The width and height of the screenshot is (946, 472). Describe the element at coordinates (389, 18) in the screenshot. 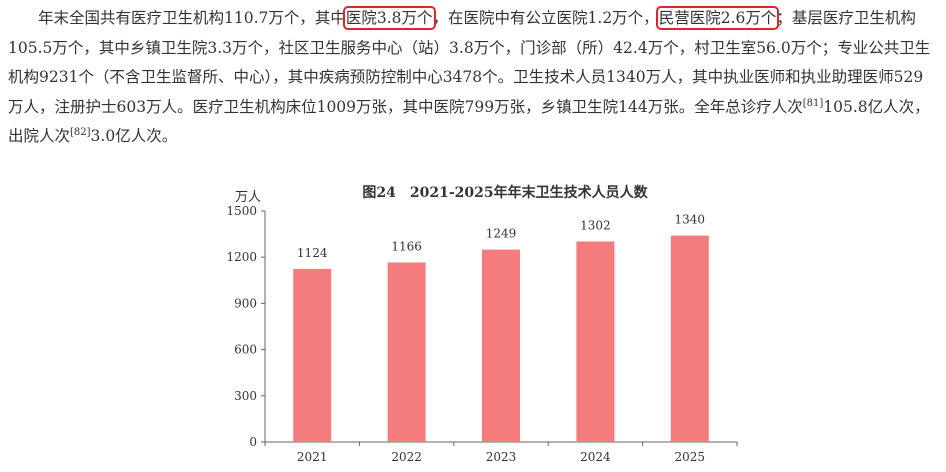

I see `highlight-hospitals: 医院3.8万个` at that location.